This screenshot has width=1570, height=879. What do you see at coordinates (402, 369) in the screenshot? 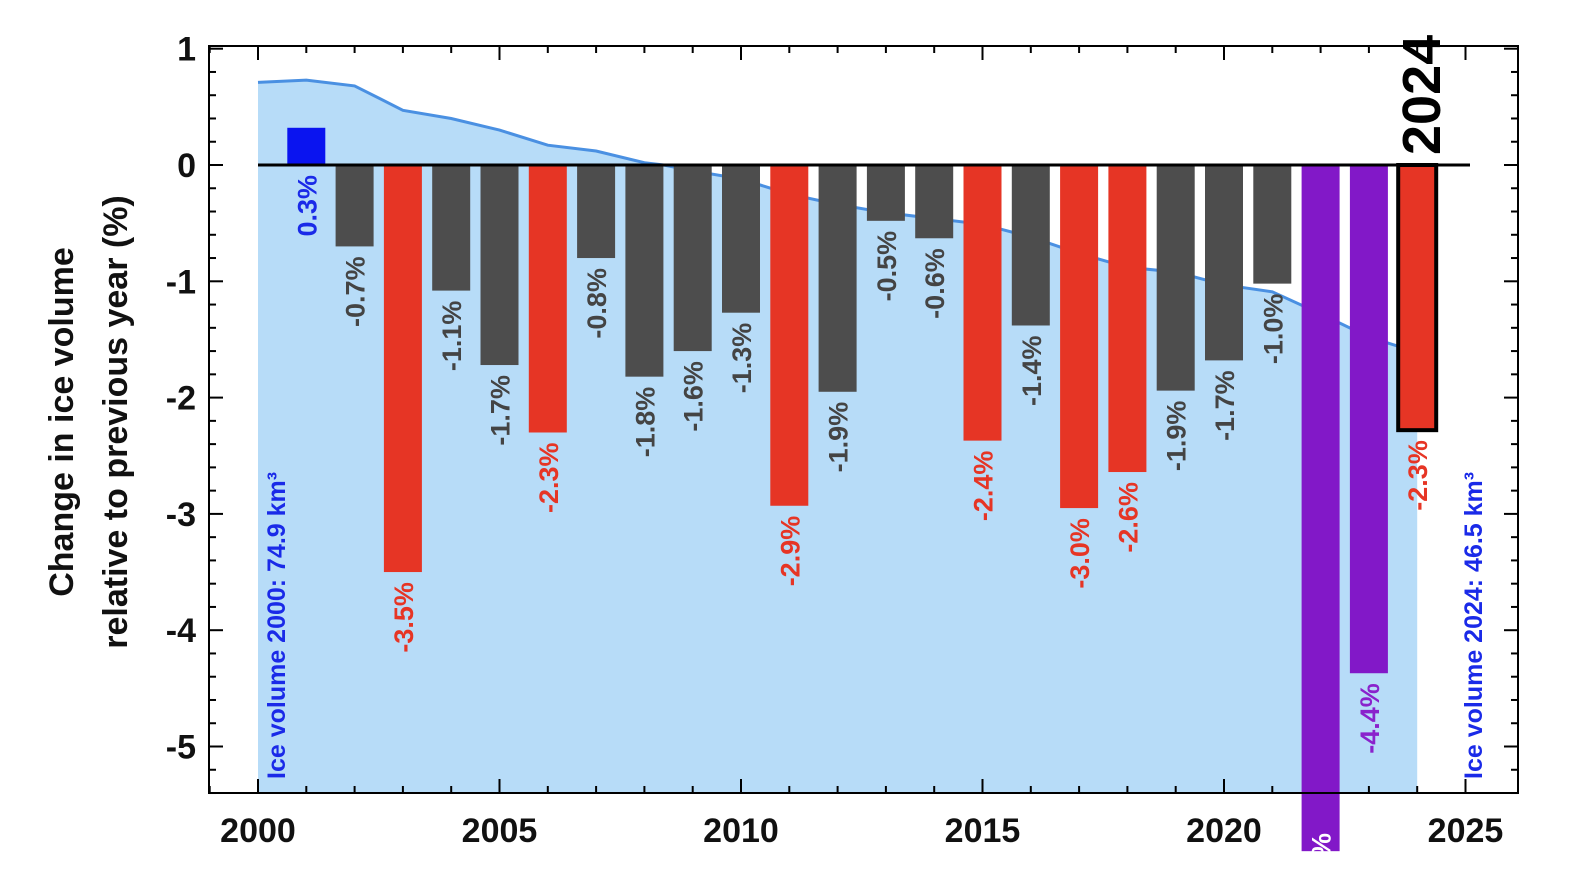
I see `bar-2003` at bounding box center [402, 369].